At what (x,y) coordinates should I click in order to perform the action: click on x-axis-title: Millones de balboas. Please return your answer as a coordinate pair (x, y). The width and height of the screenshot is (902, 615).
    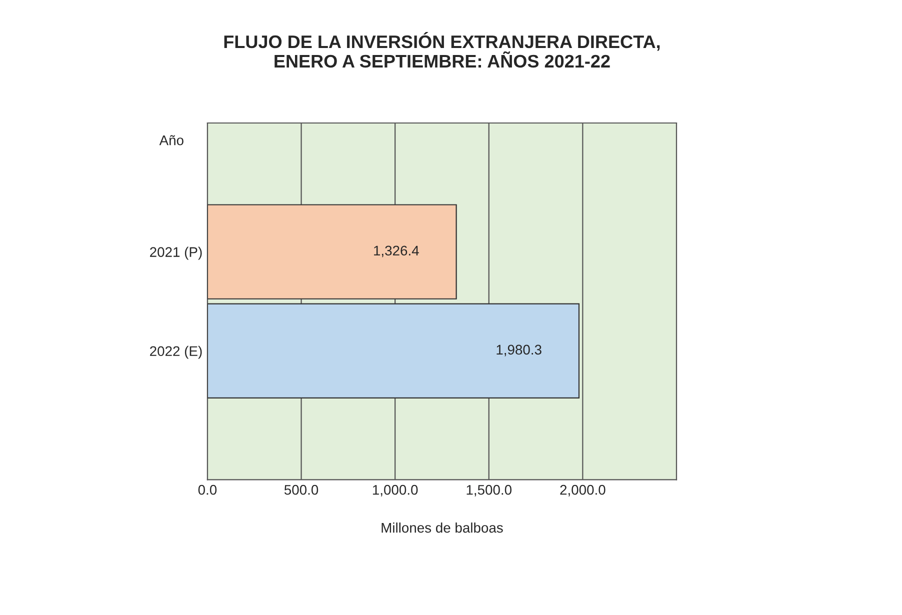
    Looking at the image, I should click on (442, 527).